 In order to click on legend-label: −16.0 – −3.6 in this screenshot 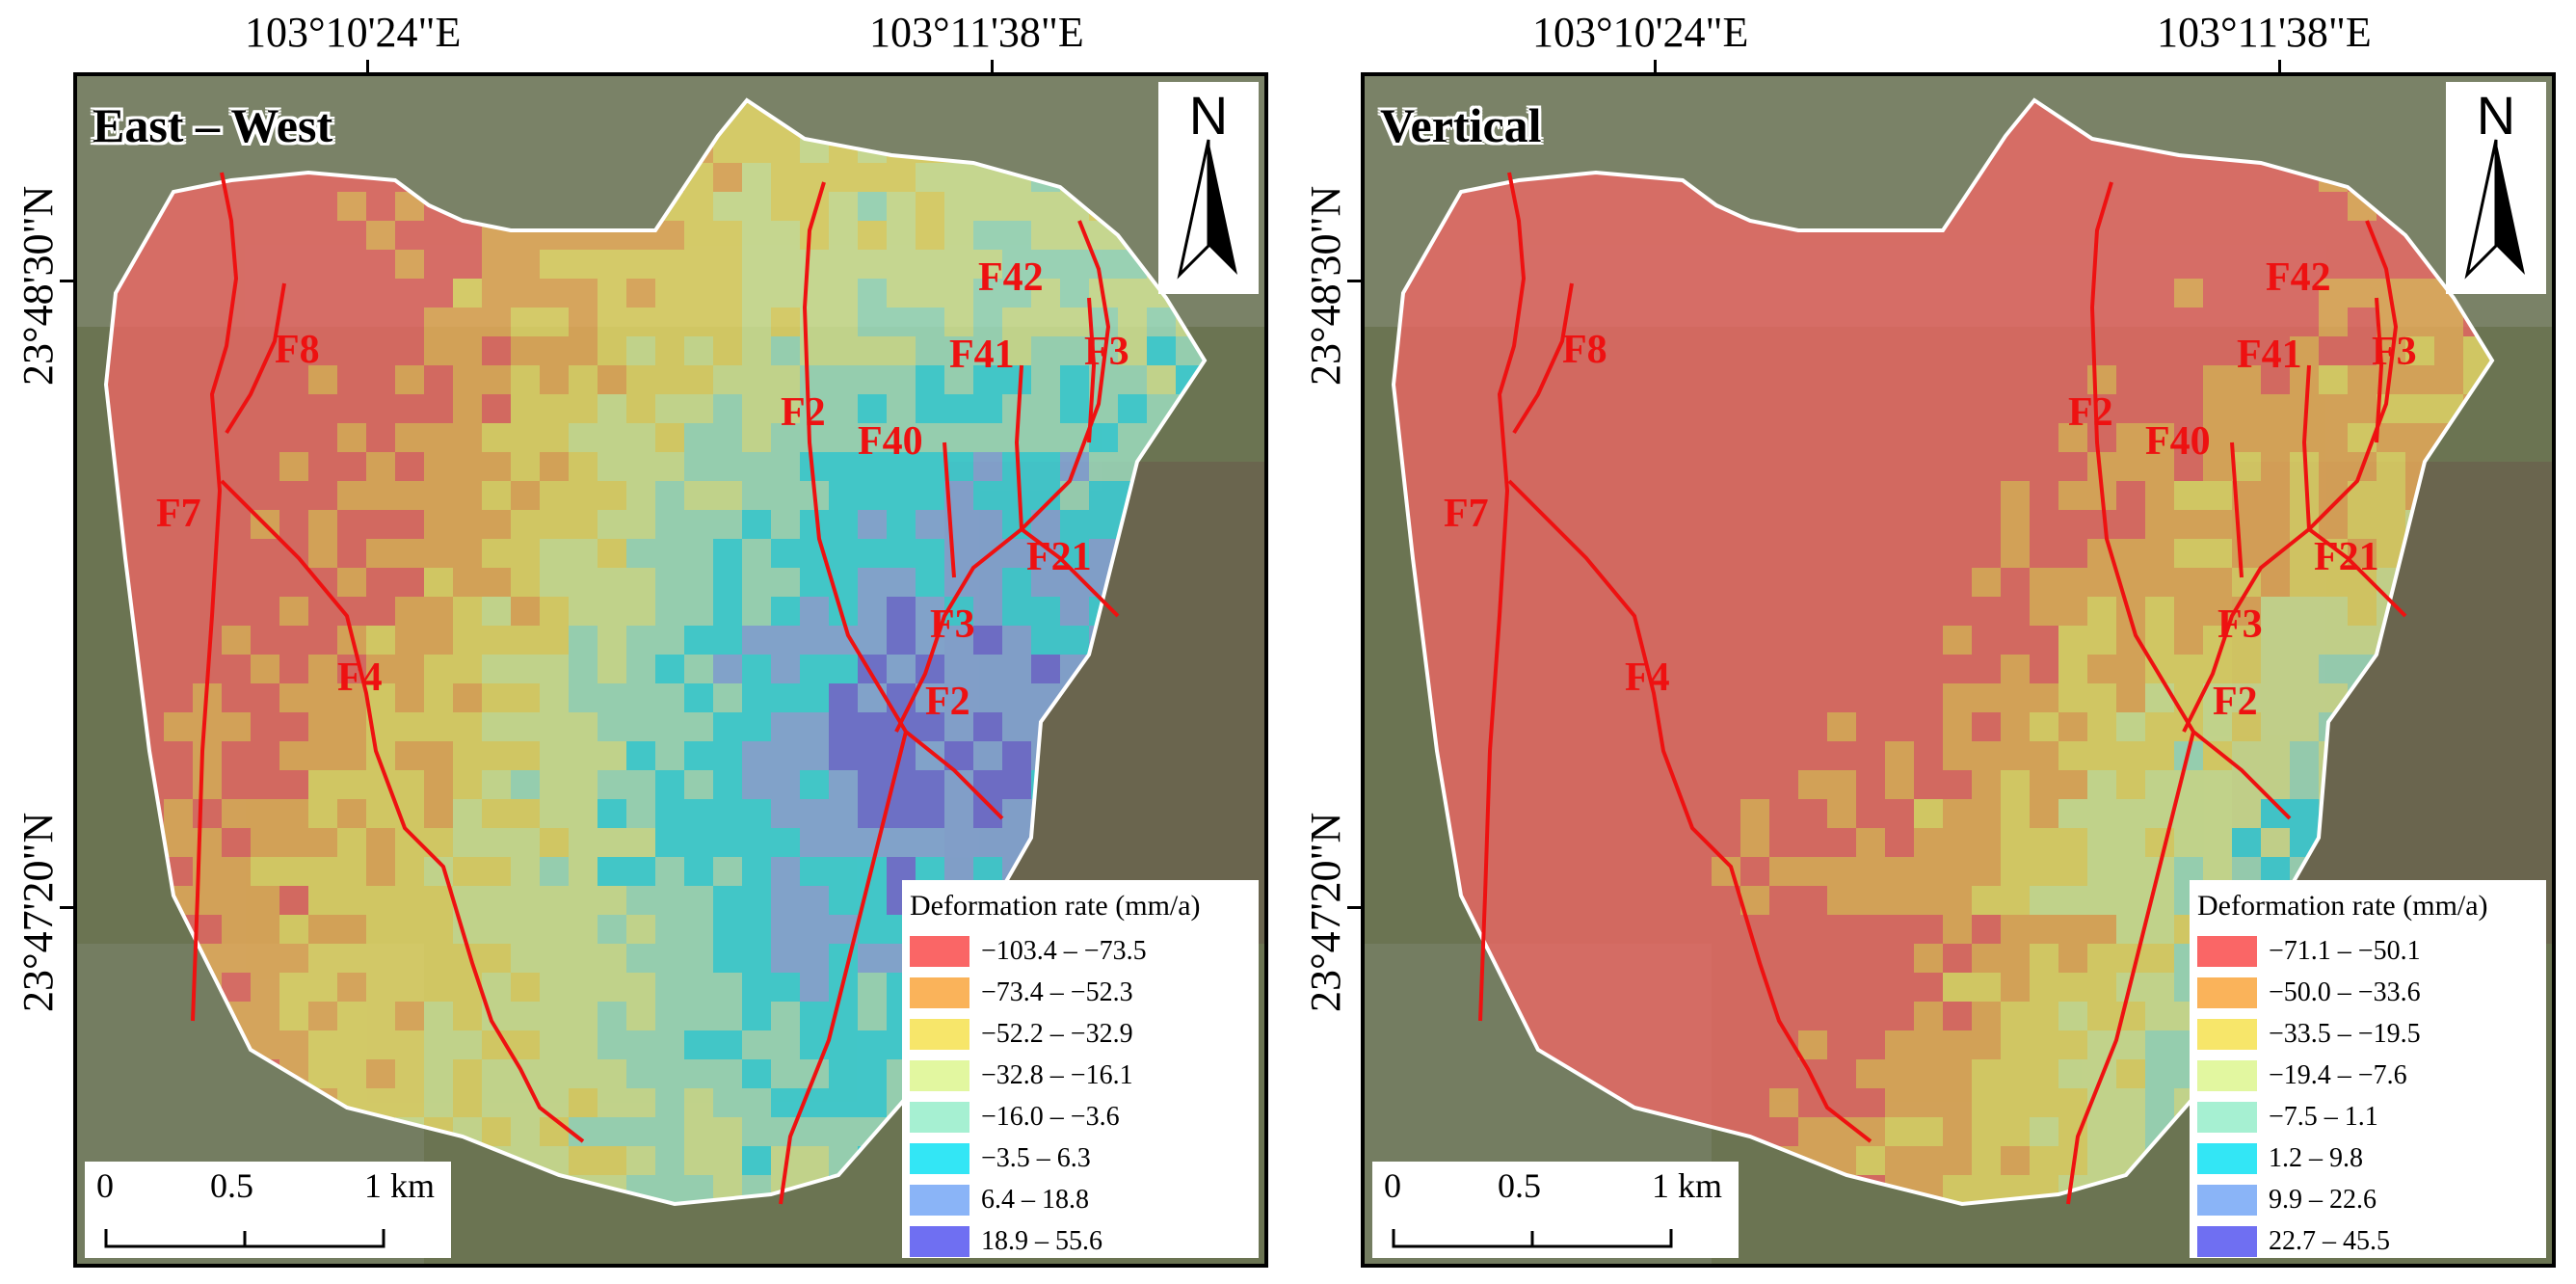, I will do `click(1050, 1116)`.